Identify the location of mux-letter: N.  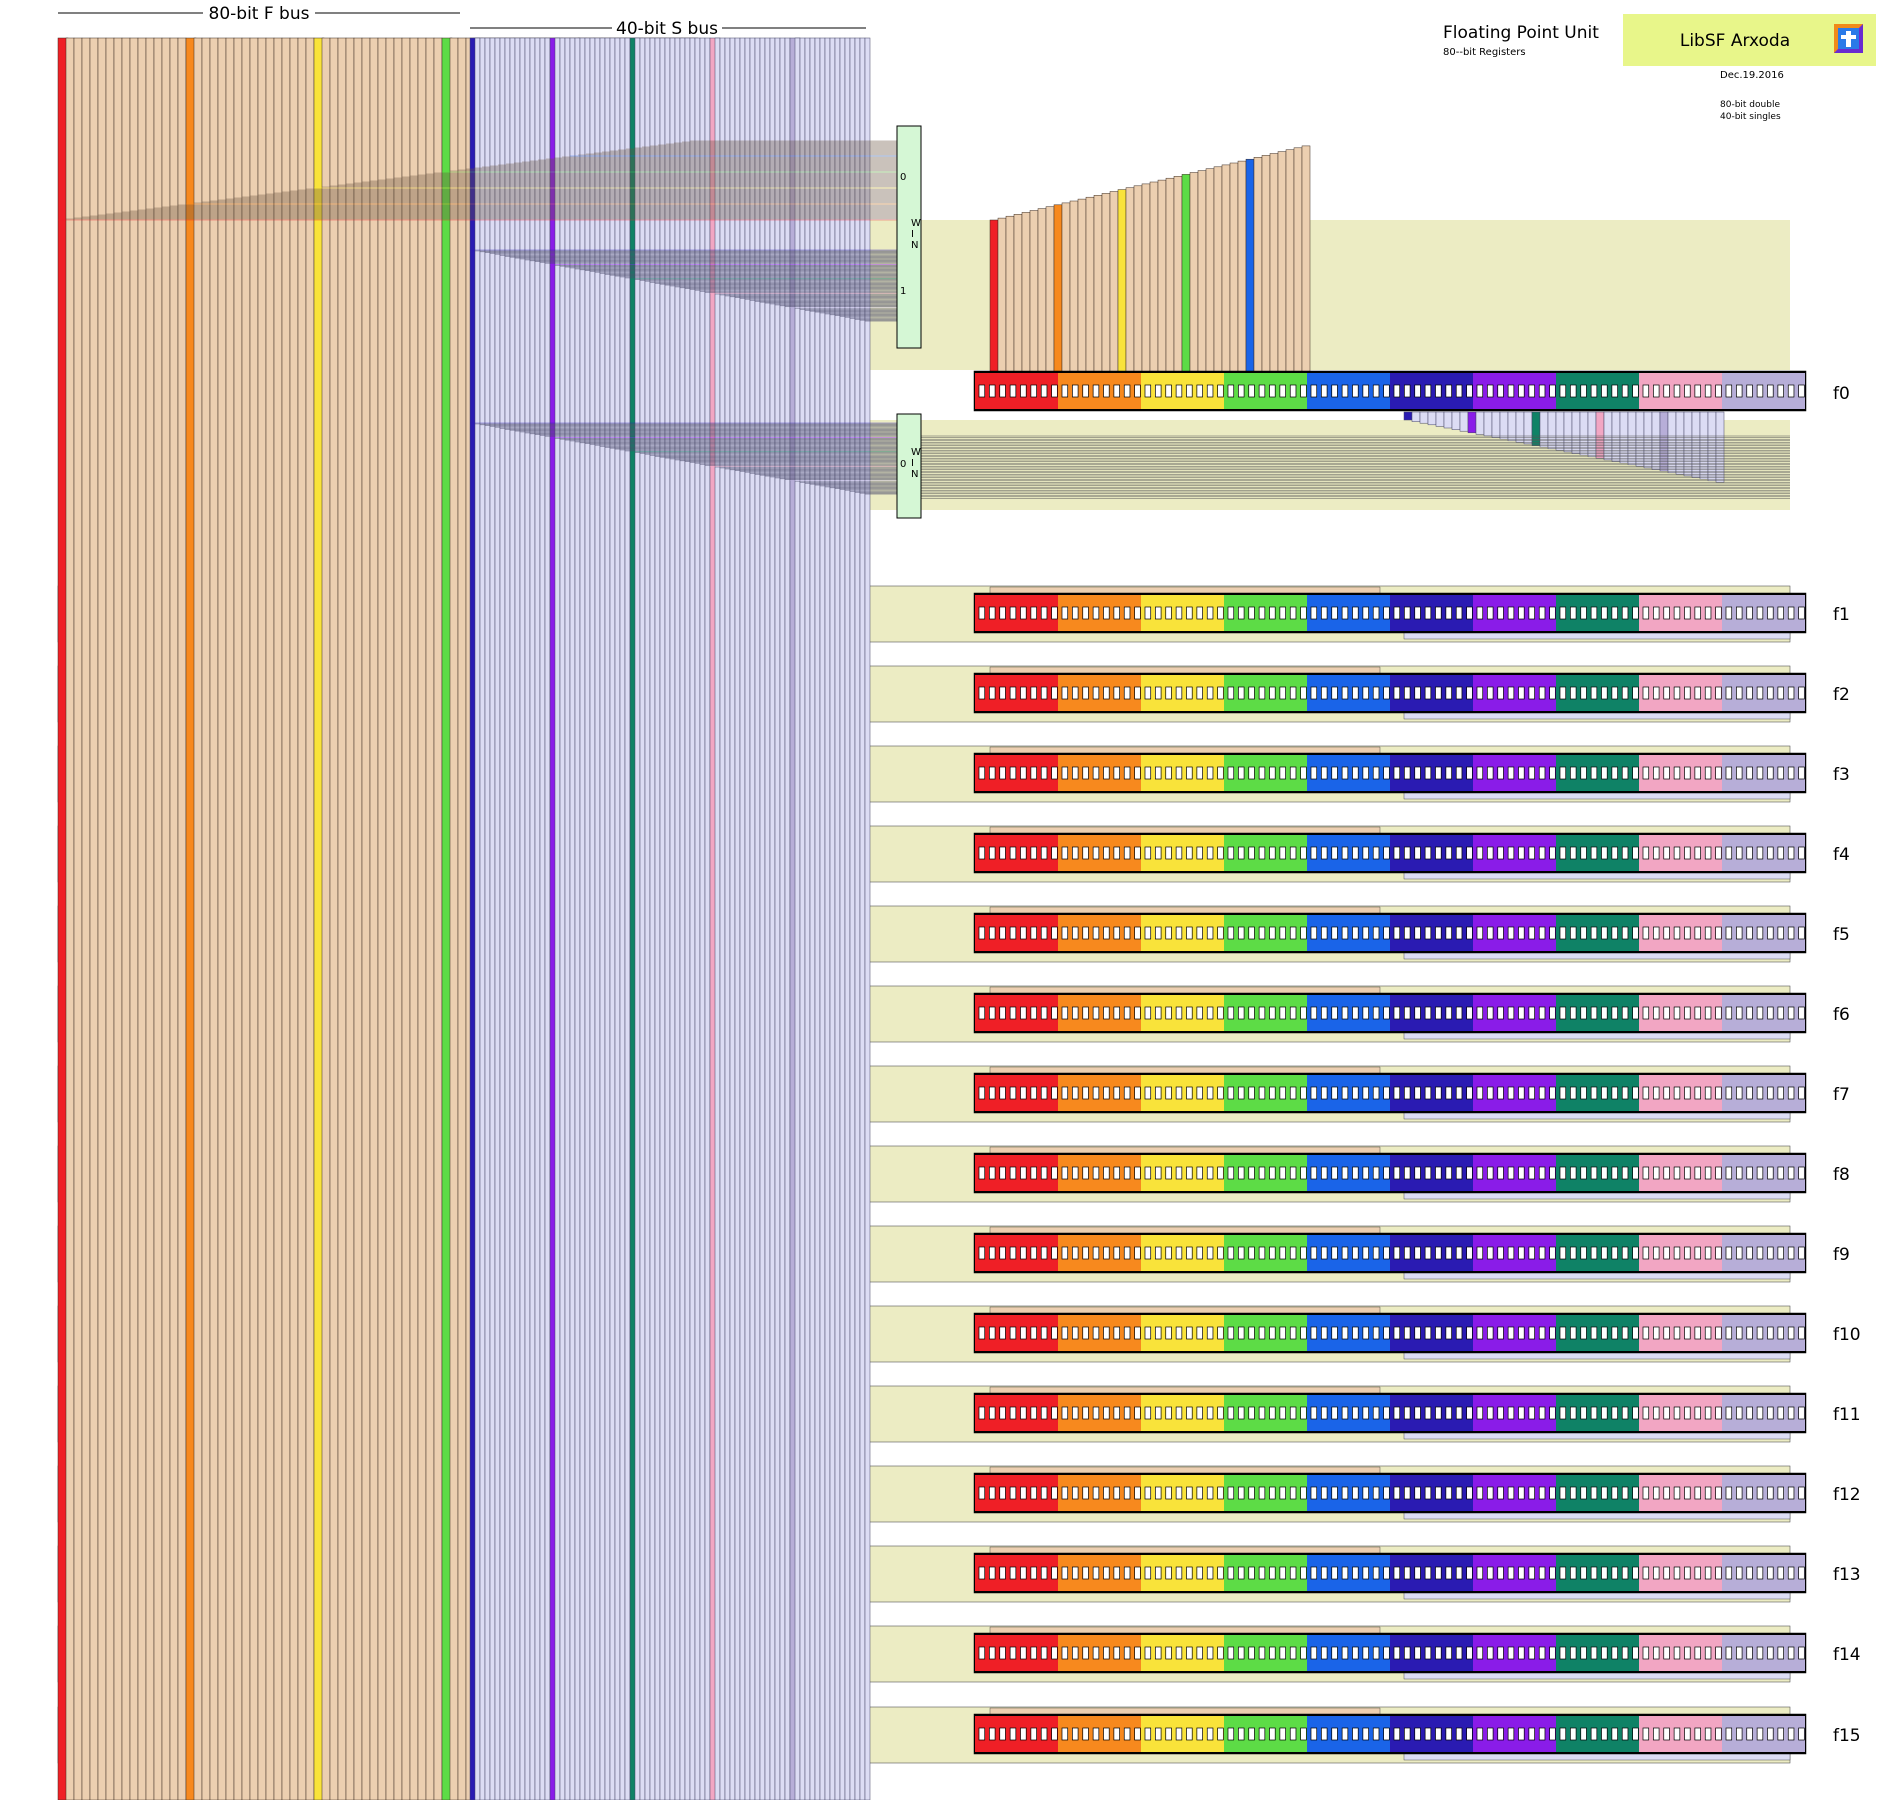
(914, 474).